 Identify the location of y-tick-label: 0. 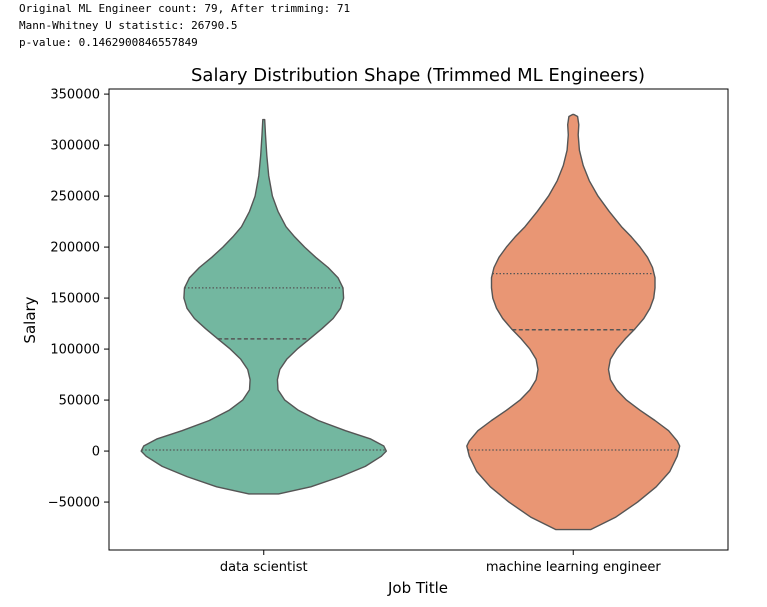
(96, 452).